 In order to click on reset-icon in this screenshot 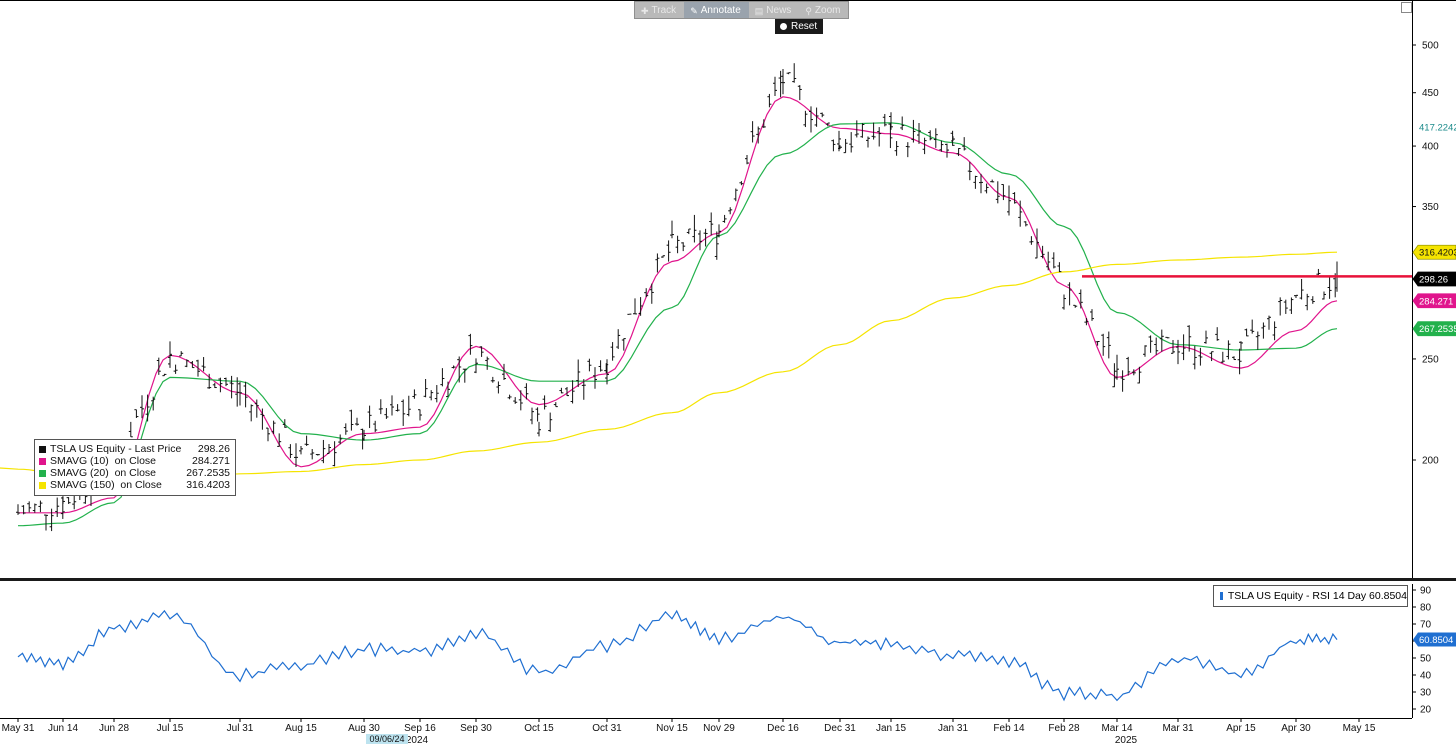, I will do `click(783, 26)`.